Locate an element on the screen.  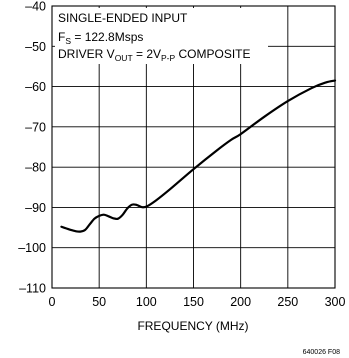
y-tick-label: –50 is located at coordinates (35, 47).